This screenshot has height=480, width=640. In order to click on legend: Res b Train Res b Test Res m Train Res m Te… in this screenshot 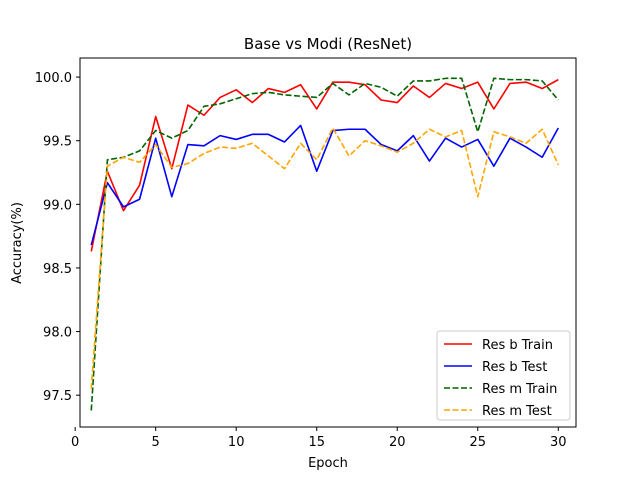, I will do `click(503, 375)`.